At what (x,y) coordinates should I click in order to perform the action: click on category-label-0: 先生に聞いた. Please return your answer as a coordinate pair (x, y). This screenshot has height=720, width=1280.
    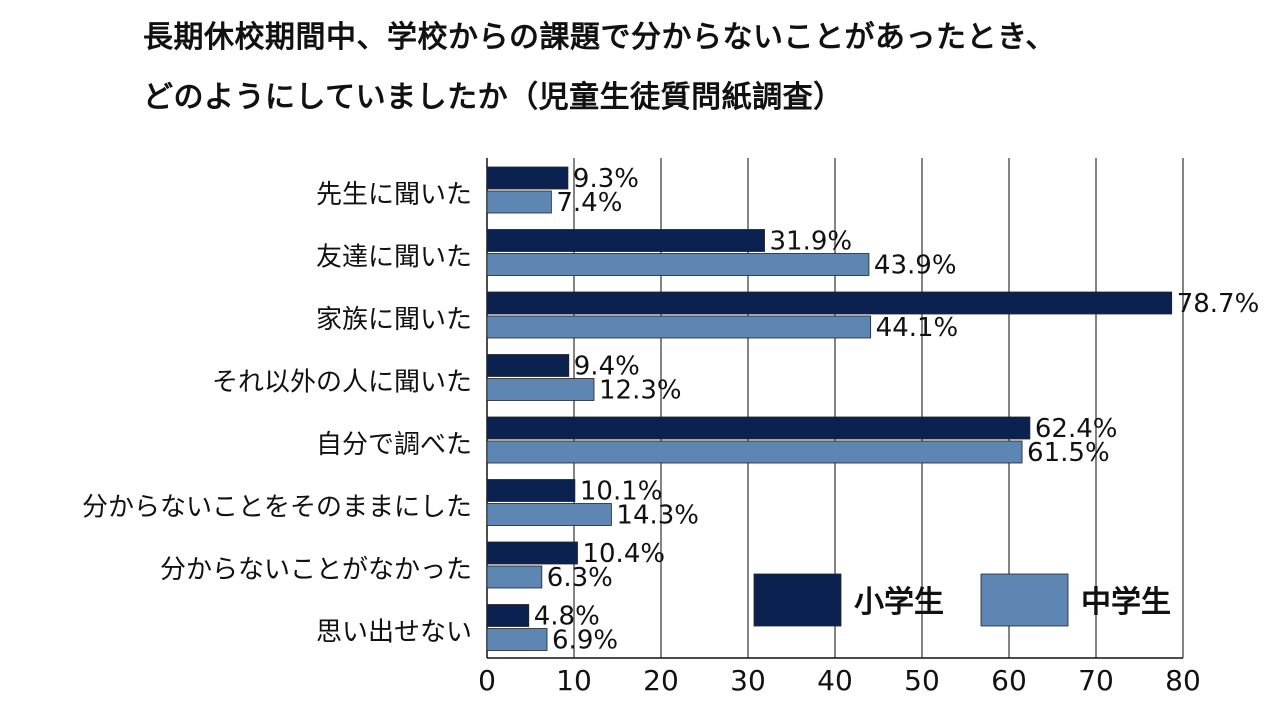
    Looking at the image, I should click on (394, 195).